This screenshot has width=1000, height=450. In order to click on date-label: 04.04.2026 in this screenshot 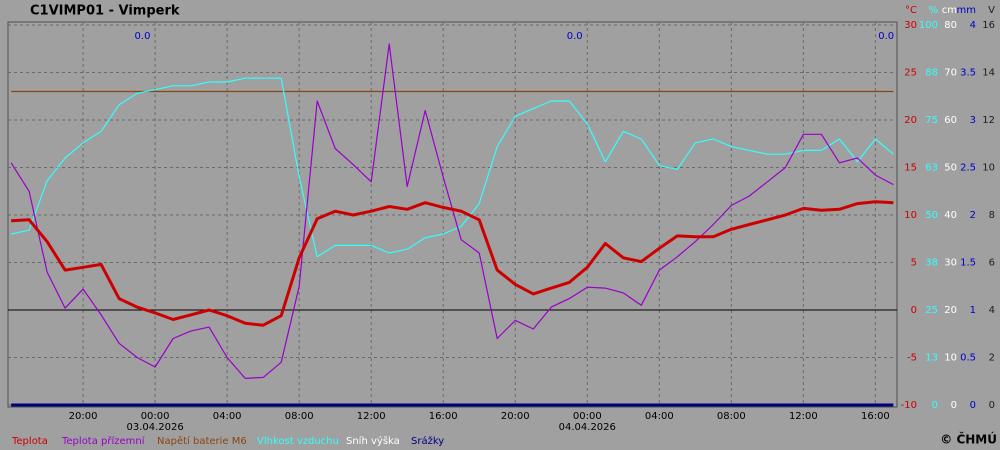, I will do `click(587, 427)`.